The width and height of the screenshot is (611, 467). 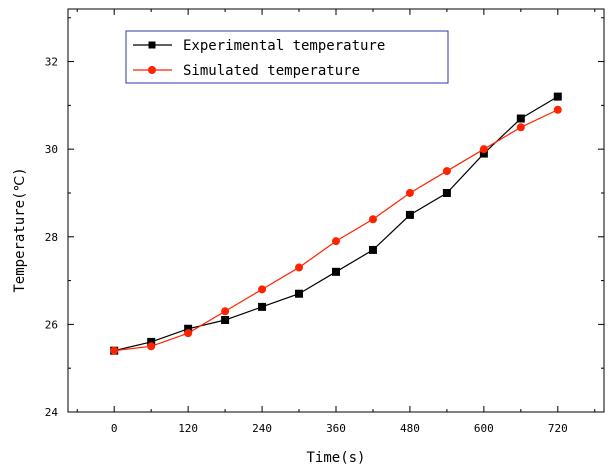 What do you see at coordinates (410, 428) in the screenshot?
I see `x-tick-label: 480` at bounding box center [410, 428].